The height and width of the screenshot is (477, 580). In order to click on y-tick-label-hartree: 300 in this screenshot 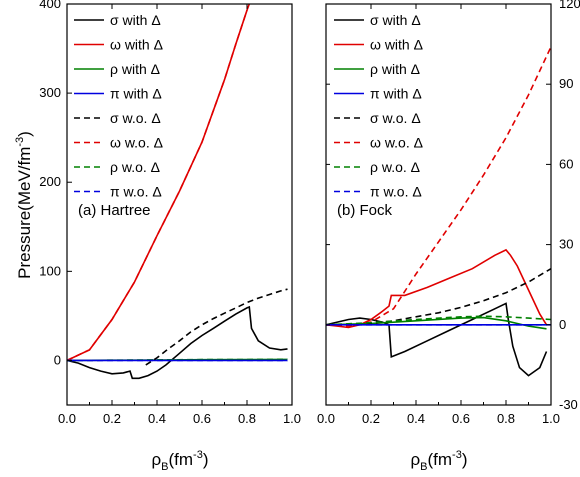, I will do `click(50, 92)`.